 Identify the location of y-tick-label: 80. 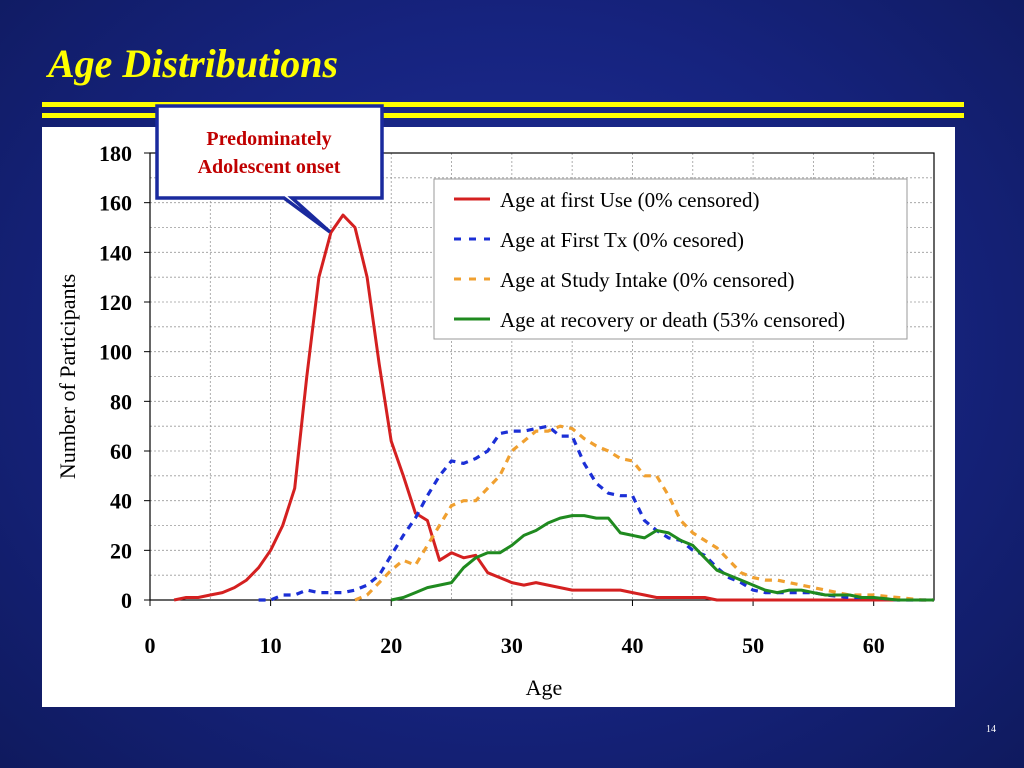
(121, 401).